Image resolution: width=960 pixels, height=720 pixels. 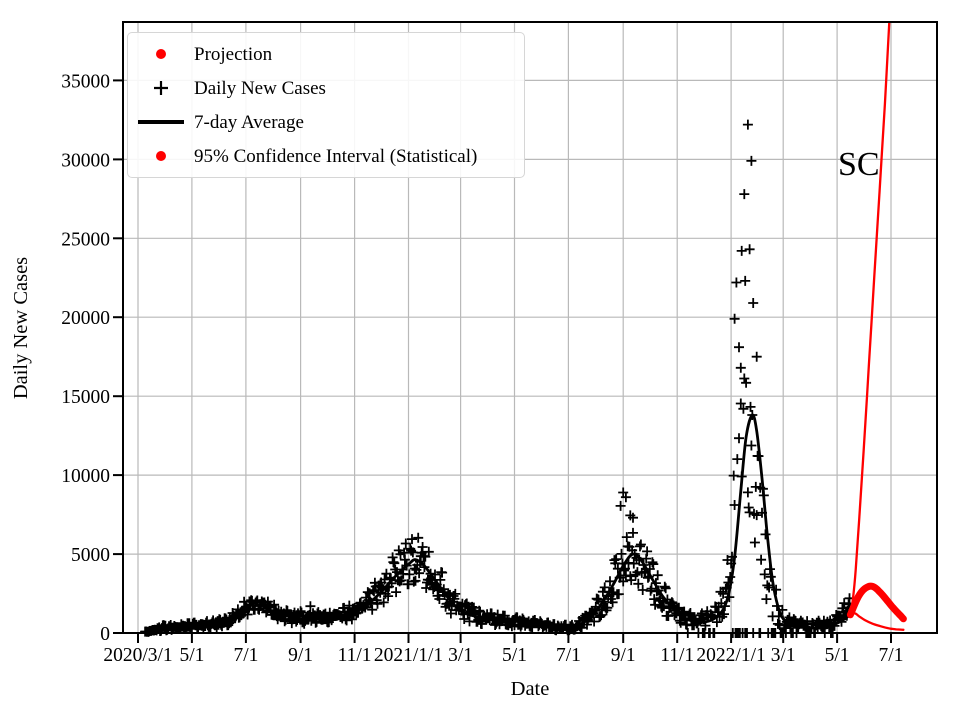 I want to click on x-tick-label: 2022/1/1, so click(x=730, y=655).